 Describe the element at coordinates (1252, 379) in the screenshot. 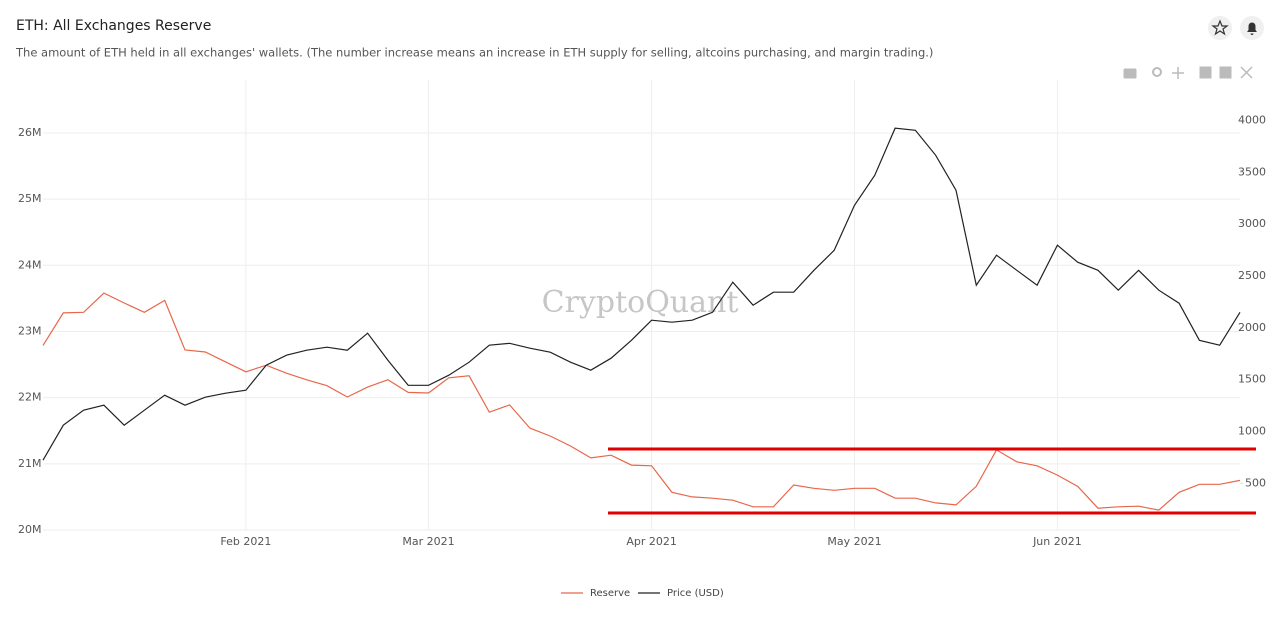

I see `y2-tick-label: 1500` at that location.